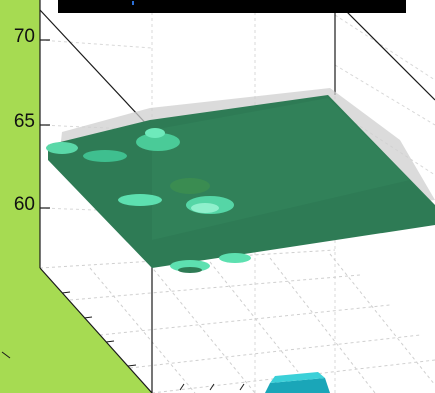 The image size is (435, 393). I want to click on z-tick-label-70: 70, so click(24, 36).